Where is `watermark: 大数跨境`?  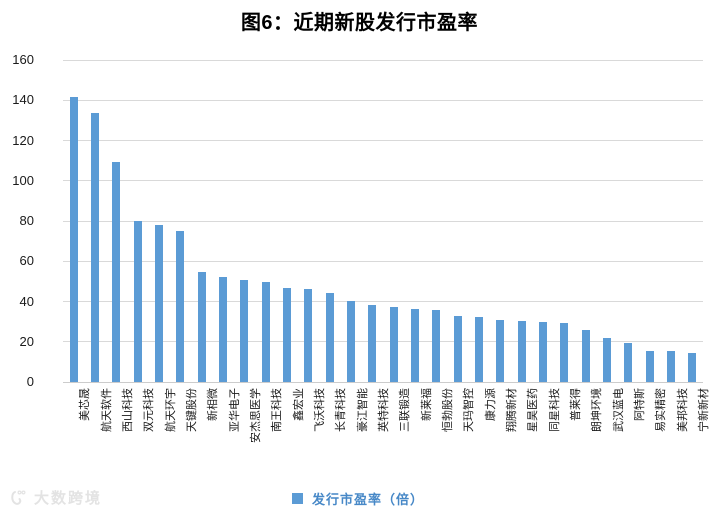
watermark: 大数跨境 is located at coordinates (55, 497).